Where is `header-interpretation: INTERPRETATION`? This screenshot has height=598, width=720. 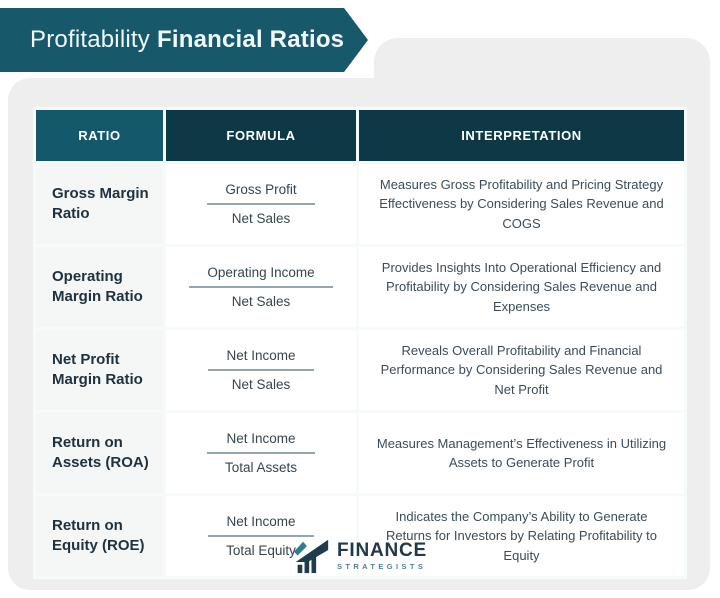
header-interpretation: INTERPRETATION is located at coordinates (521, 135).